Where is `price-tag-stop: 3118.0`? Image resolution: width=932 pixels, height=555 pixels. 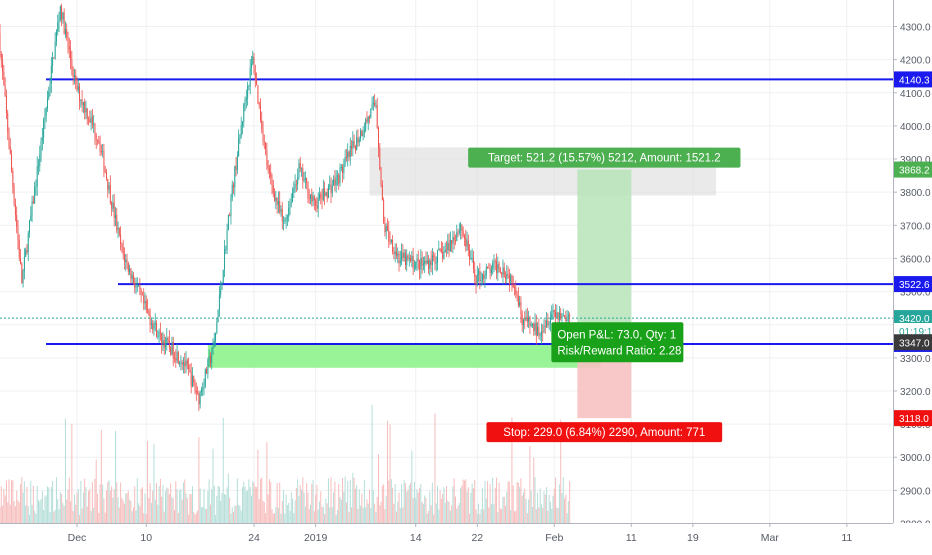
price-tag-stop: 3118.0 is located at coordinates (913, 418).